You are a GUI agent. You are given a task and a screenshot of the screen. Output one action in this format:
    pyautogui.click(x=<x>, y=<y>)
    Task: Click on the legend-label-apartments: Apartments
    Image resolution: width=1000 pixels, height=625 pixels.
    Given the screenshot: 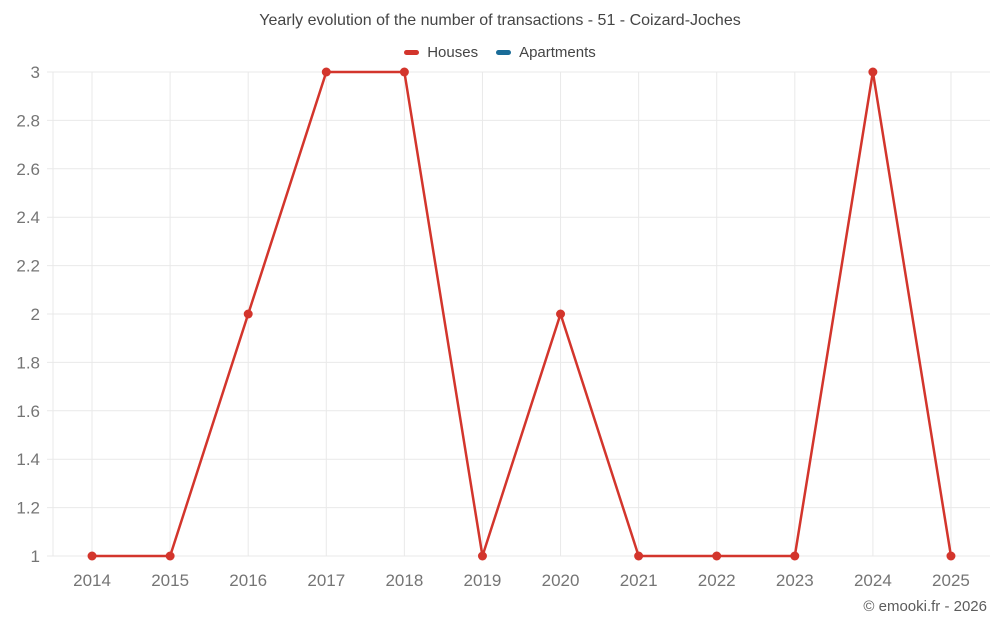 What is the action you would take?
    pyautogui.click(x=557, y=52)
    